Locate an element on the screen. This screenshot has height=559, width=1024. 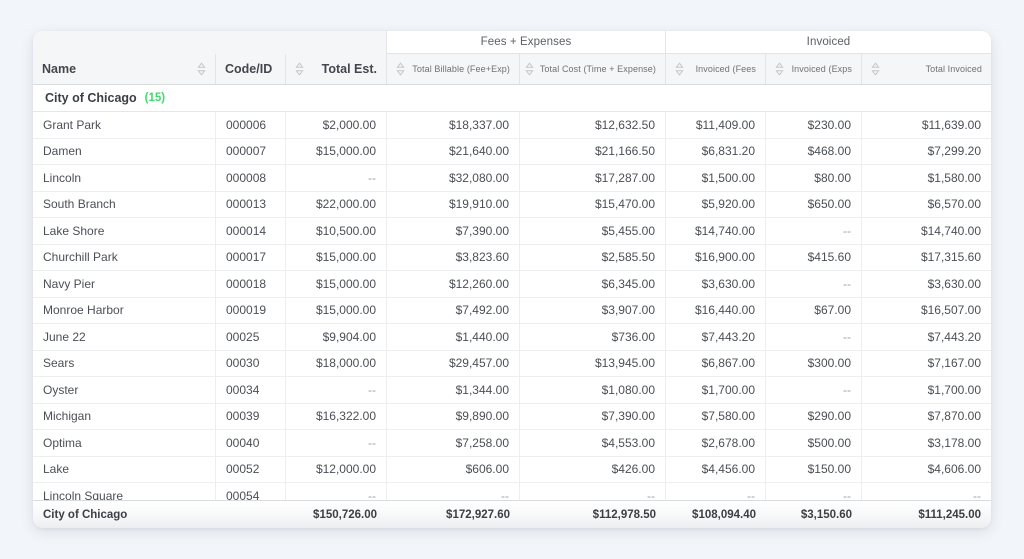
cell-name: Grant Park is located at coordinates (124, 125).